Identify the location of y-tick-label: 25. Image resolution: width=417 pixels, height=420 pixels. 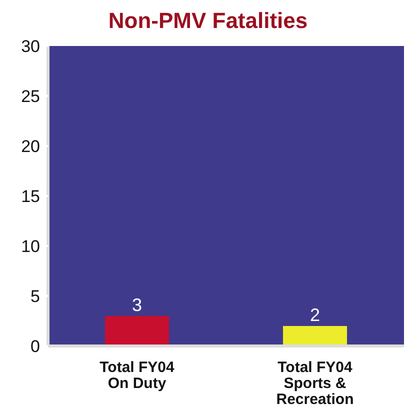
(30, 96).